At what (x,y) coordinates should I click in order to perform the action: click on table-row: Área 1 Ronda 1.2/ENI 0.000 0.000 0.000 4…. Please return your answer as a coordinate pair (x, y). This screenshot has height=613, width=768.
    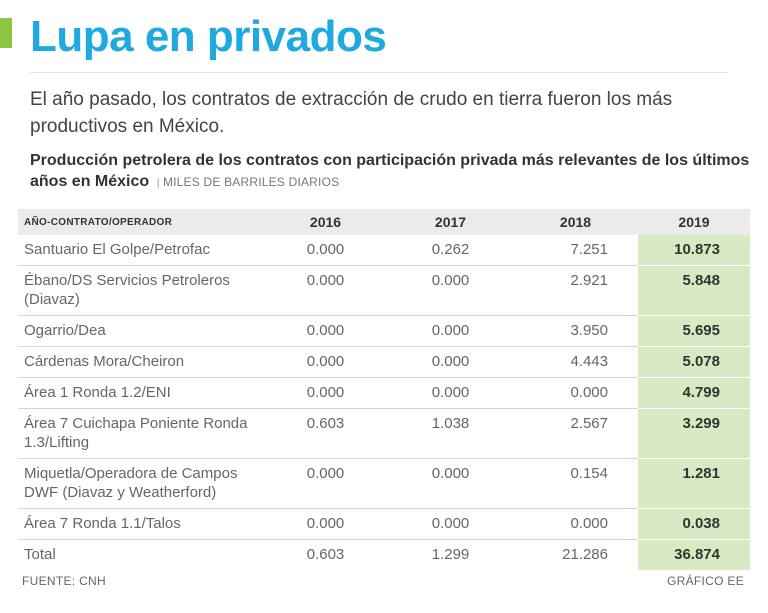
    Looking at the image, I should click on (384, 393).